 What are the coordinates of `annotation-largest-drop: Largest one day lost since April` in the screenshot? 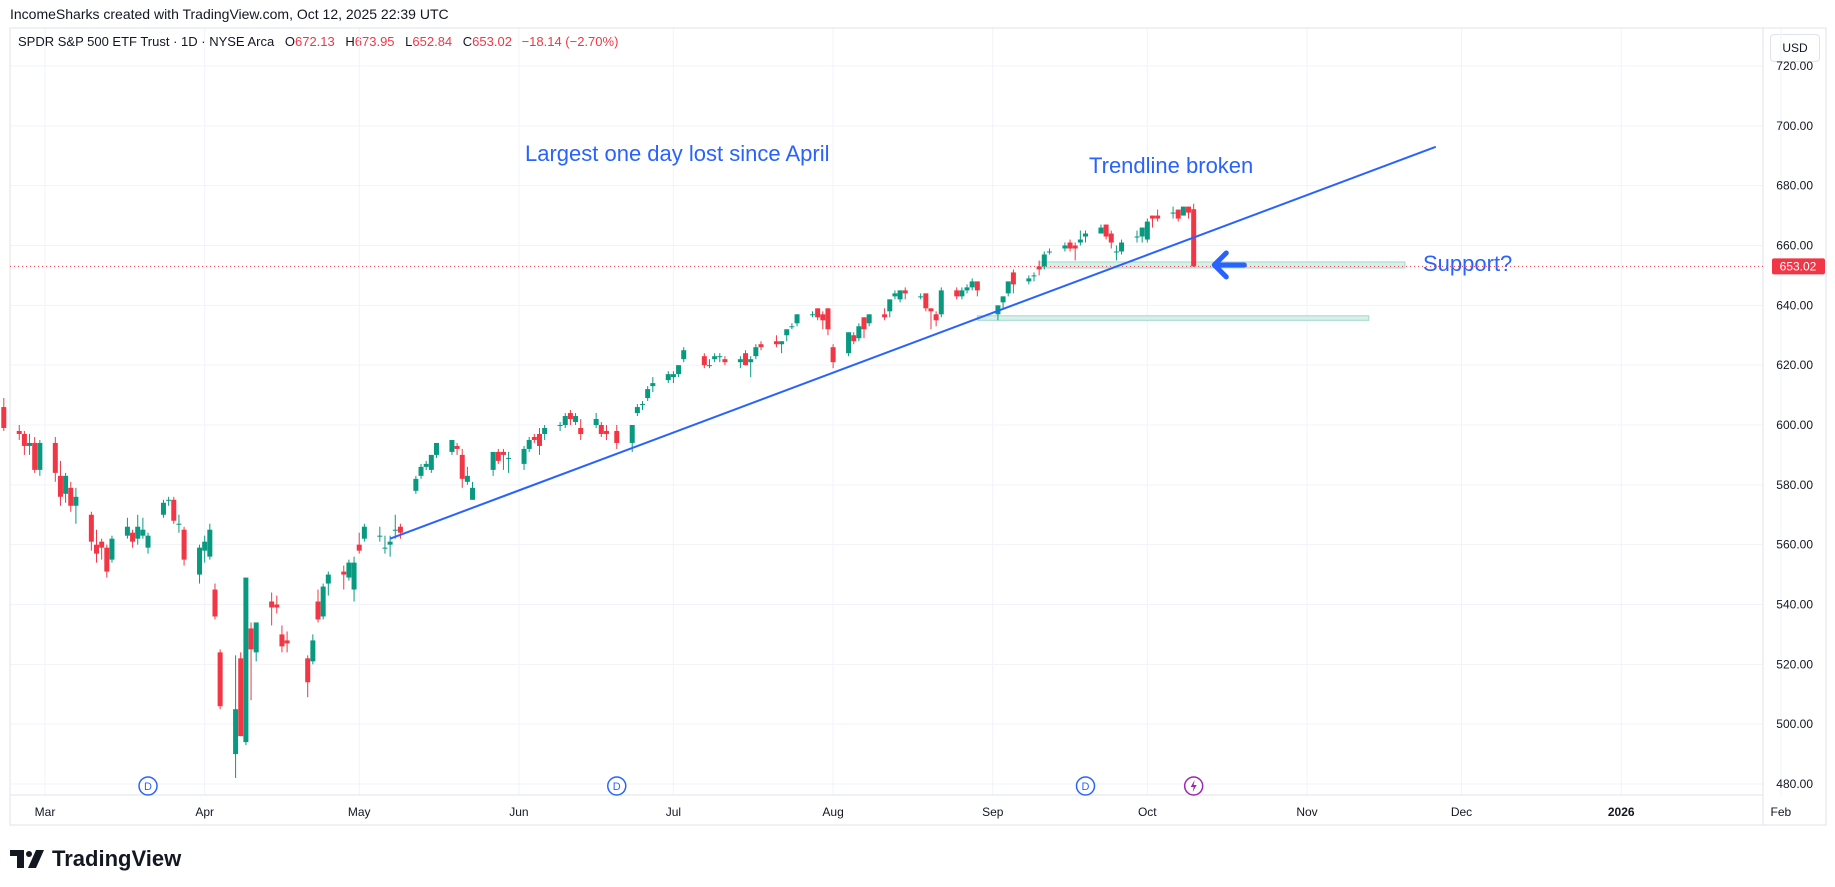 It's located at (677, 153).